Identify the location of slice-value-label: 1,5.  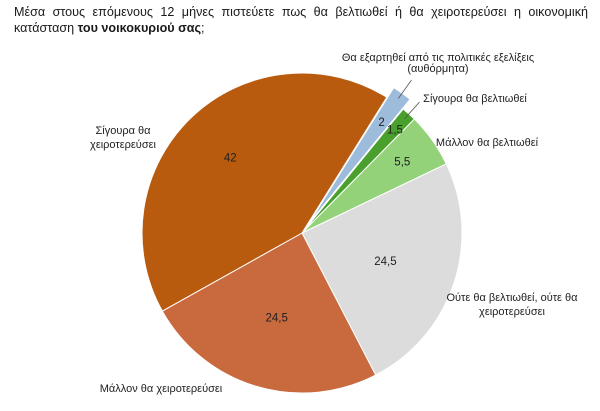
(395, 130).